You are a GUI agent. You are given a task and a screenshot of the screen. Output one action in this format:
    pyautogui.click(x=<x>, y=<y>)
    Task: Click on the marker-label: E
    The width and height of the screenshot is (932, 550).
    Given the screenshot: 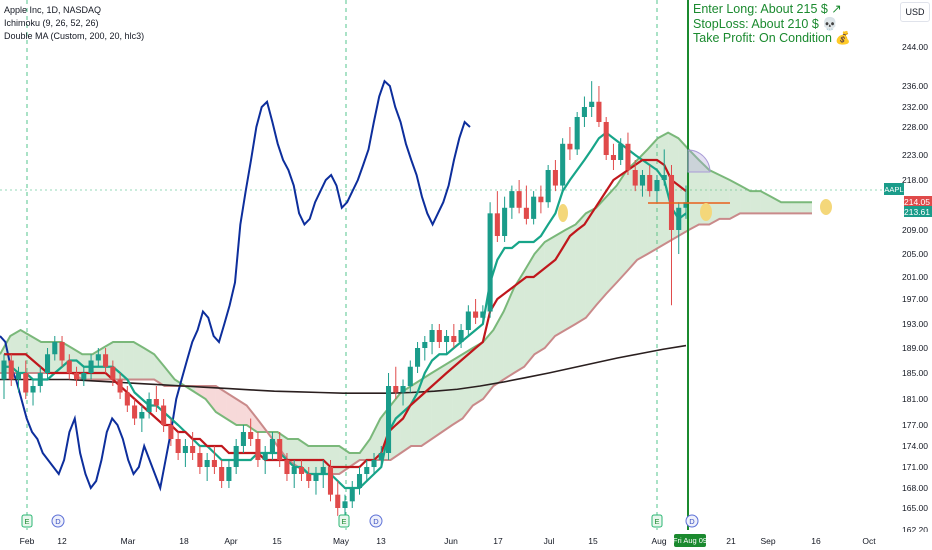 What is the action you would take?
    pyautogui.click(x=343, y=521)
    